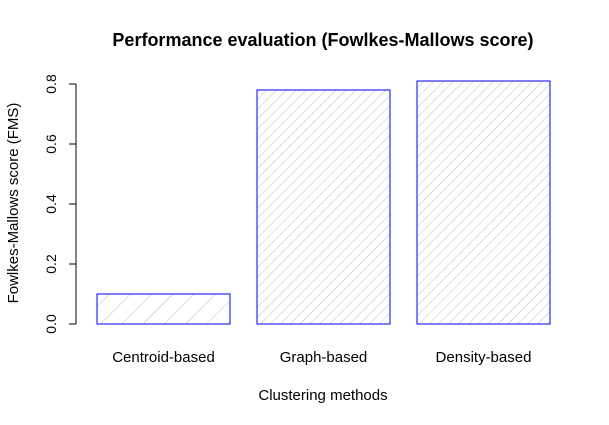 The image size is (609, 425). Describe the element at coordinates (51, 204) in the screenshot. I see `y-tick-label: 0.4` at that location.